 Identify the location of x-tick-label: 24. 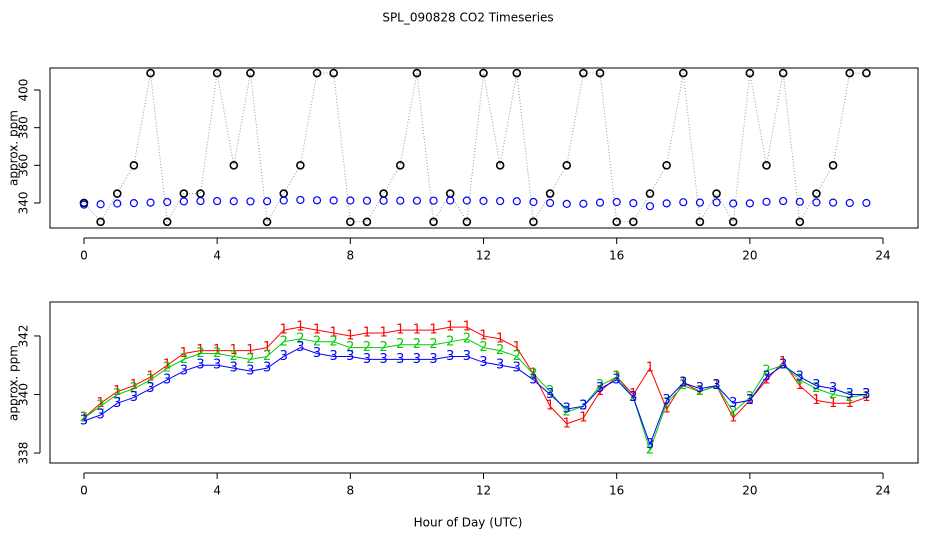
(882, 491).